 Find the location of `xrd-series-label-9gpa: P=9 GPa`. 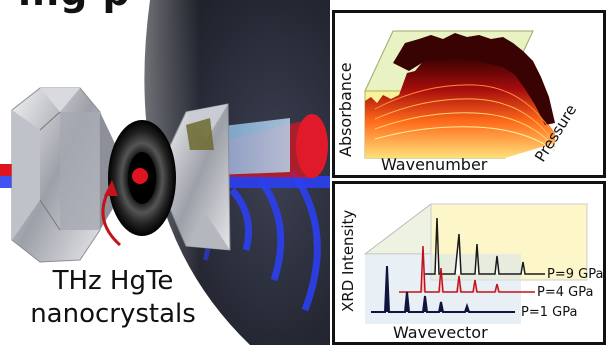

xrd-series-label-9gpa: P=9 GPa is located at coordinates (575, 274).